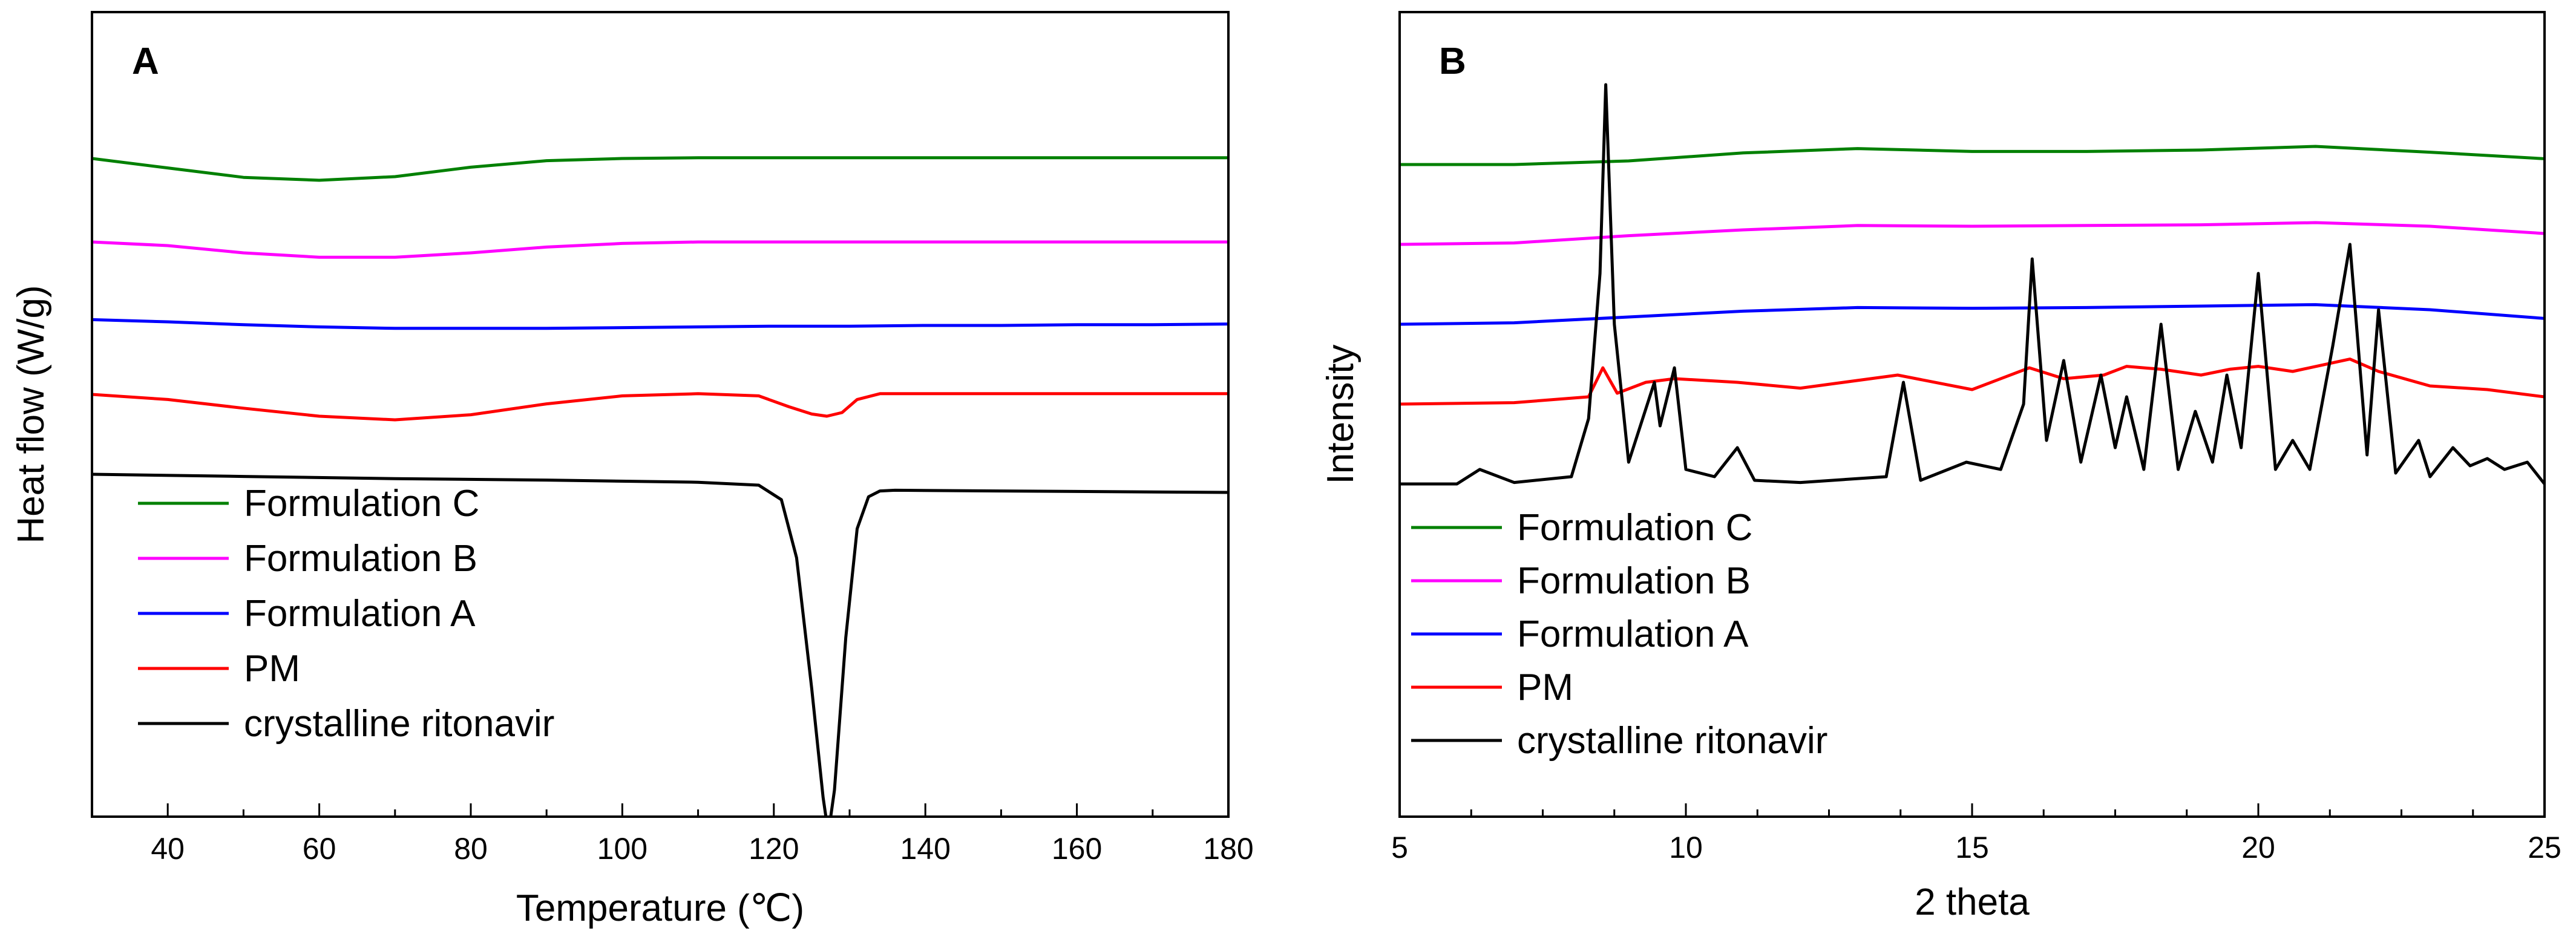  I want to click on panel-b-series-3-line, so click(1972, 382).